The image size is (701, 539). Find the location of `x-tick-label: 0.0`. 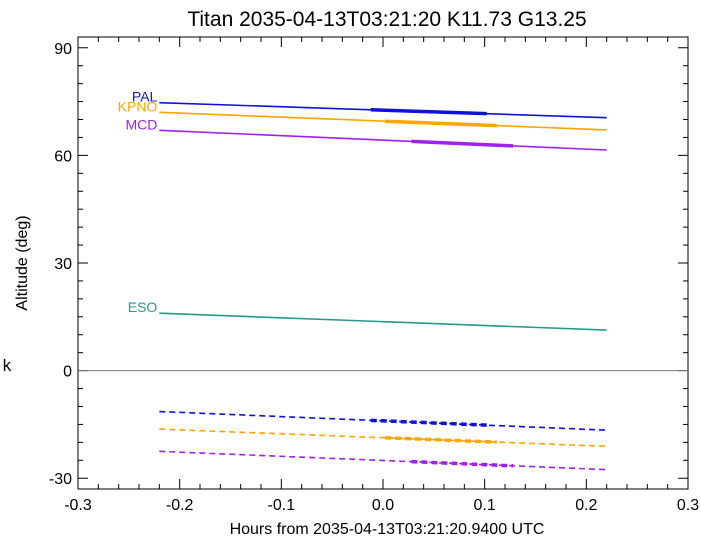

x-tick-label: 0.0 is located at coordinates (383, 505).